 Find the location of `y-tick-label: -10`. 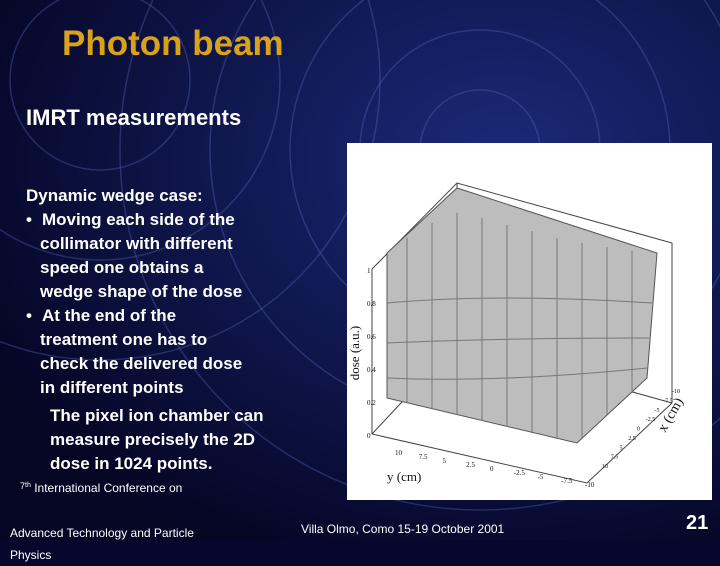

y-tick-label: -10 is located at coordinates (590, 485).